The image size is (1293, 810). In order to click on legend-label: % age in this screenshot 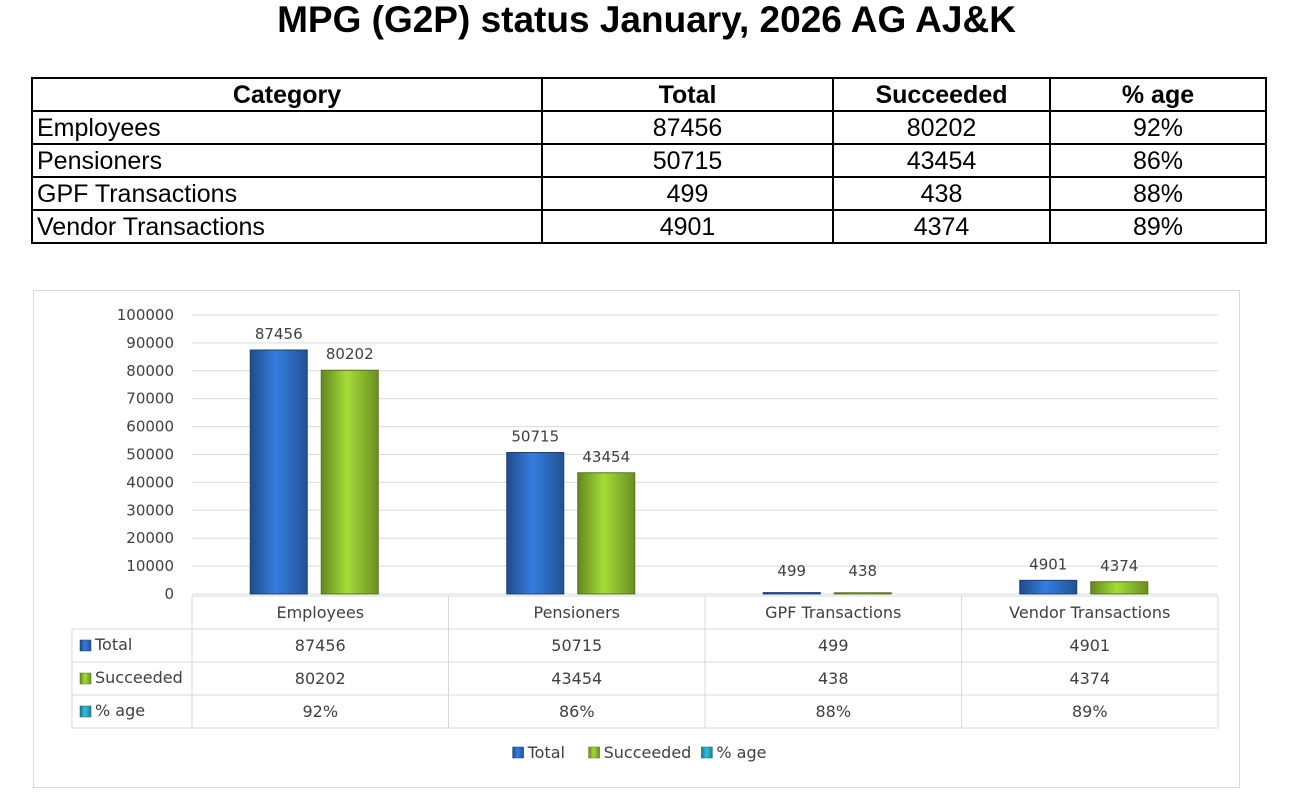, I will do `click(741, 752)`.